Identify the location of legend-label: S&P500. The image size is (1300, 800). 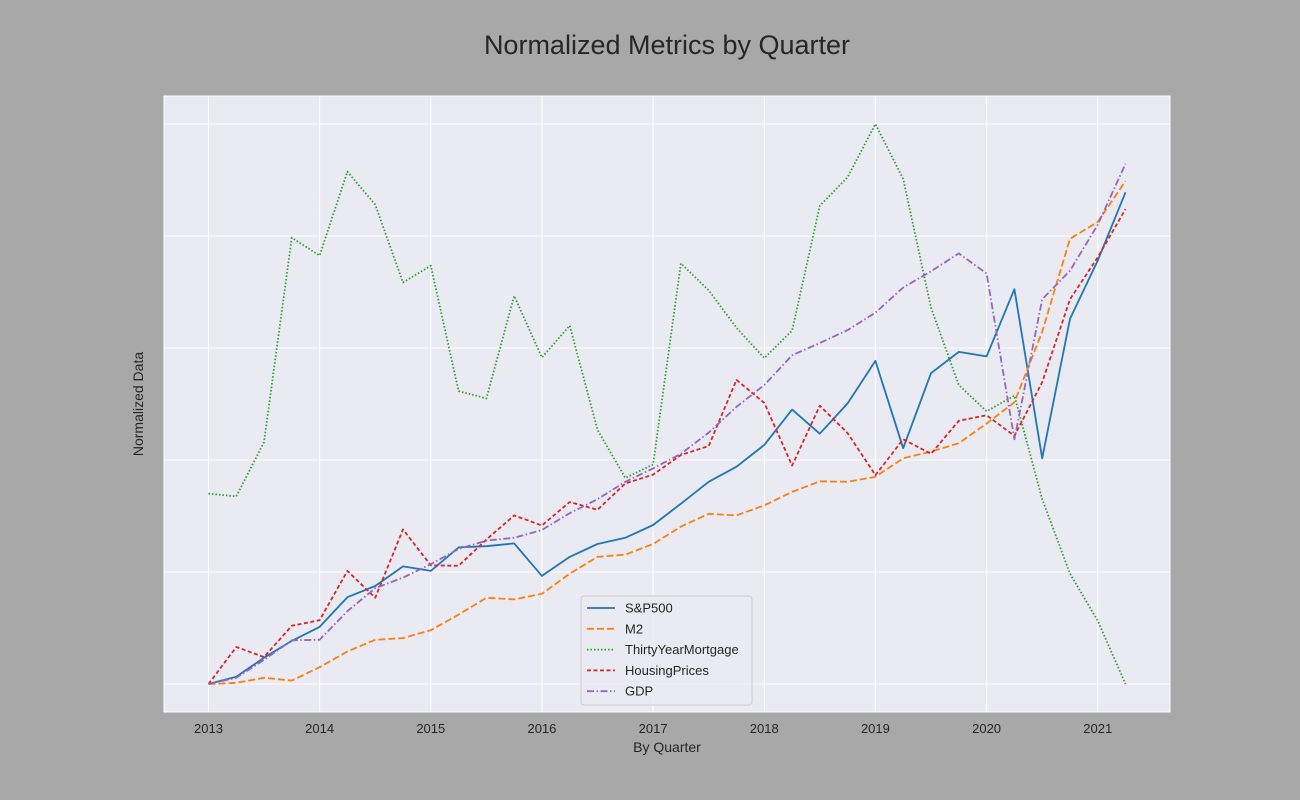
(649, 608).